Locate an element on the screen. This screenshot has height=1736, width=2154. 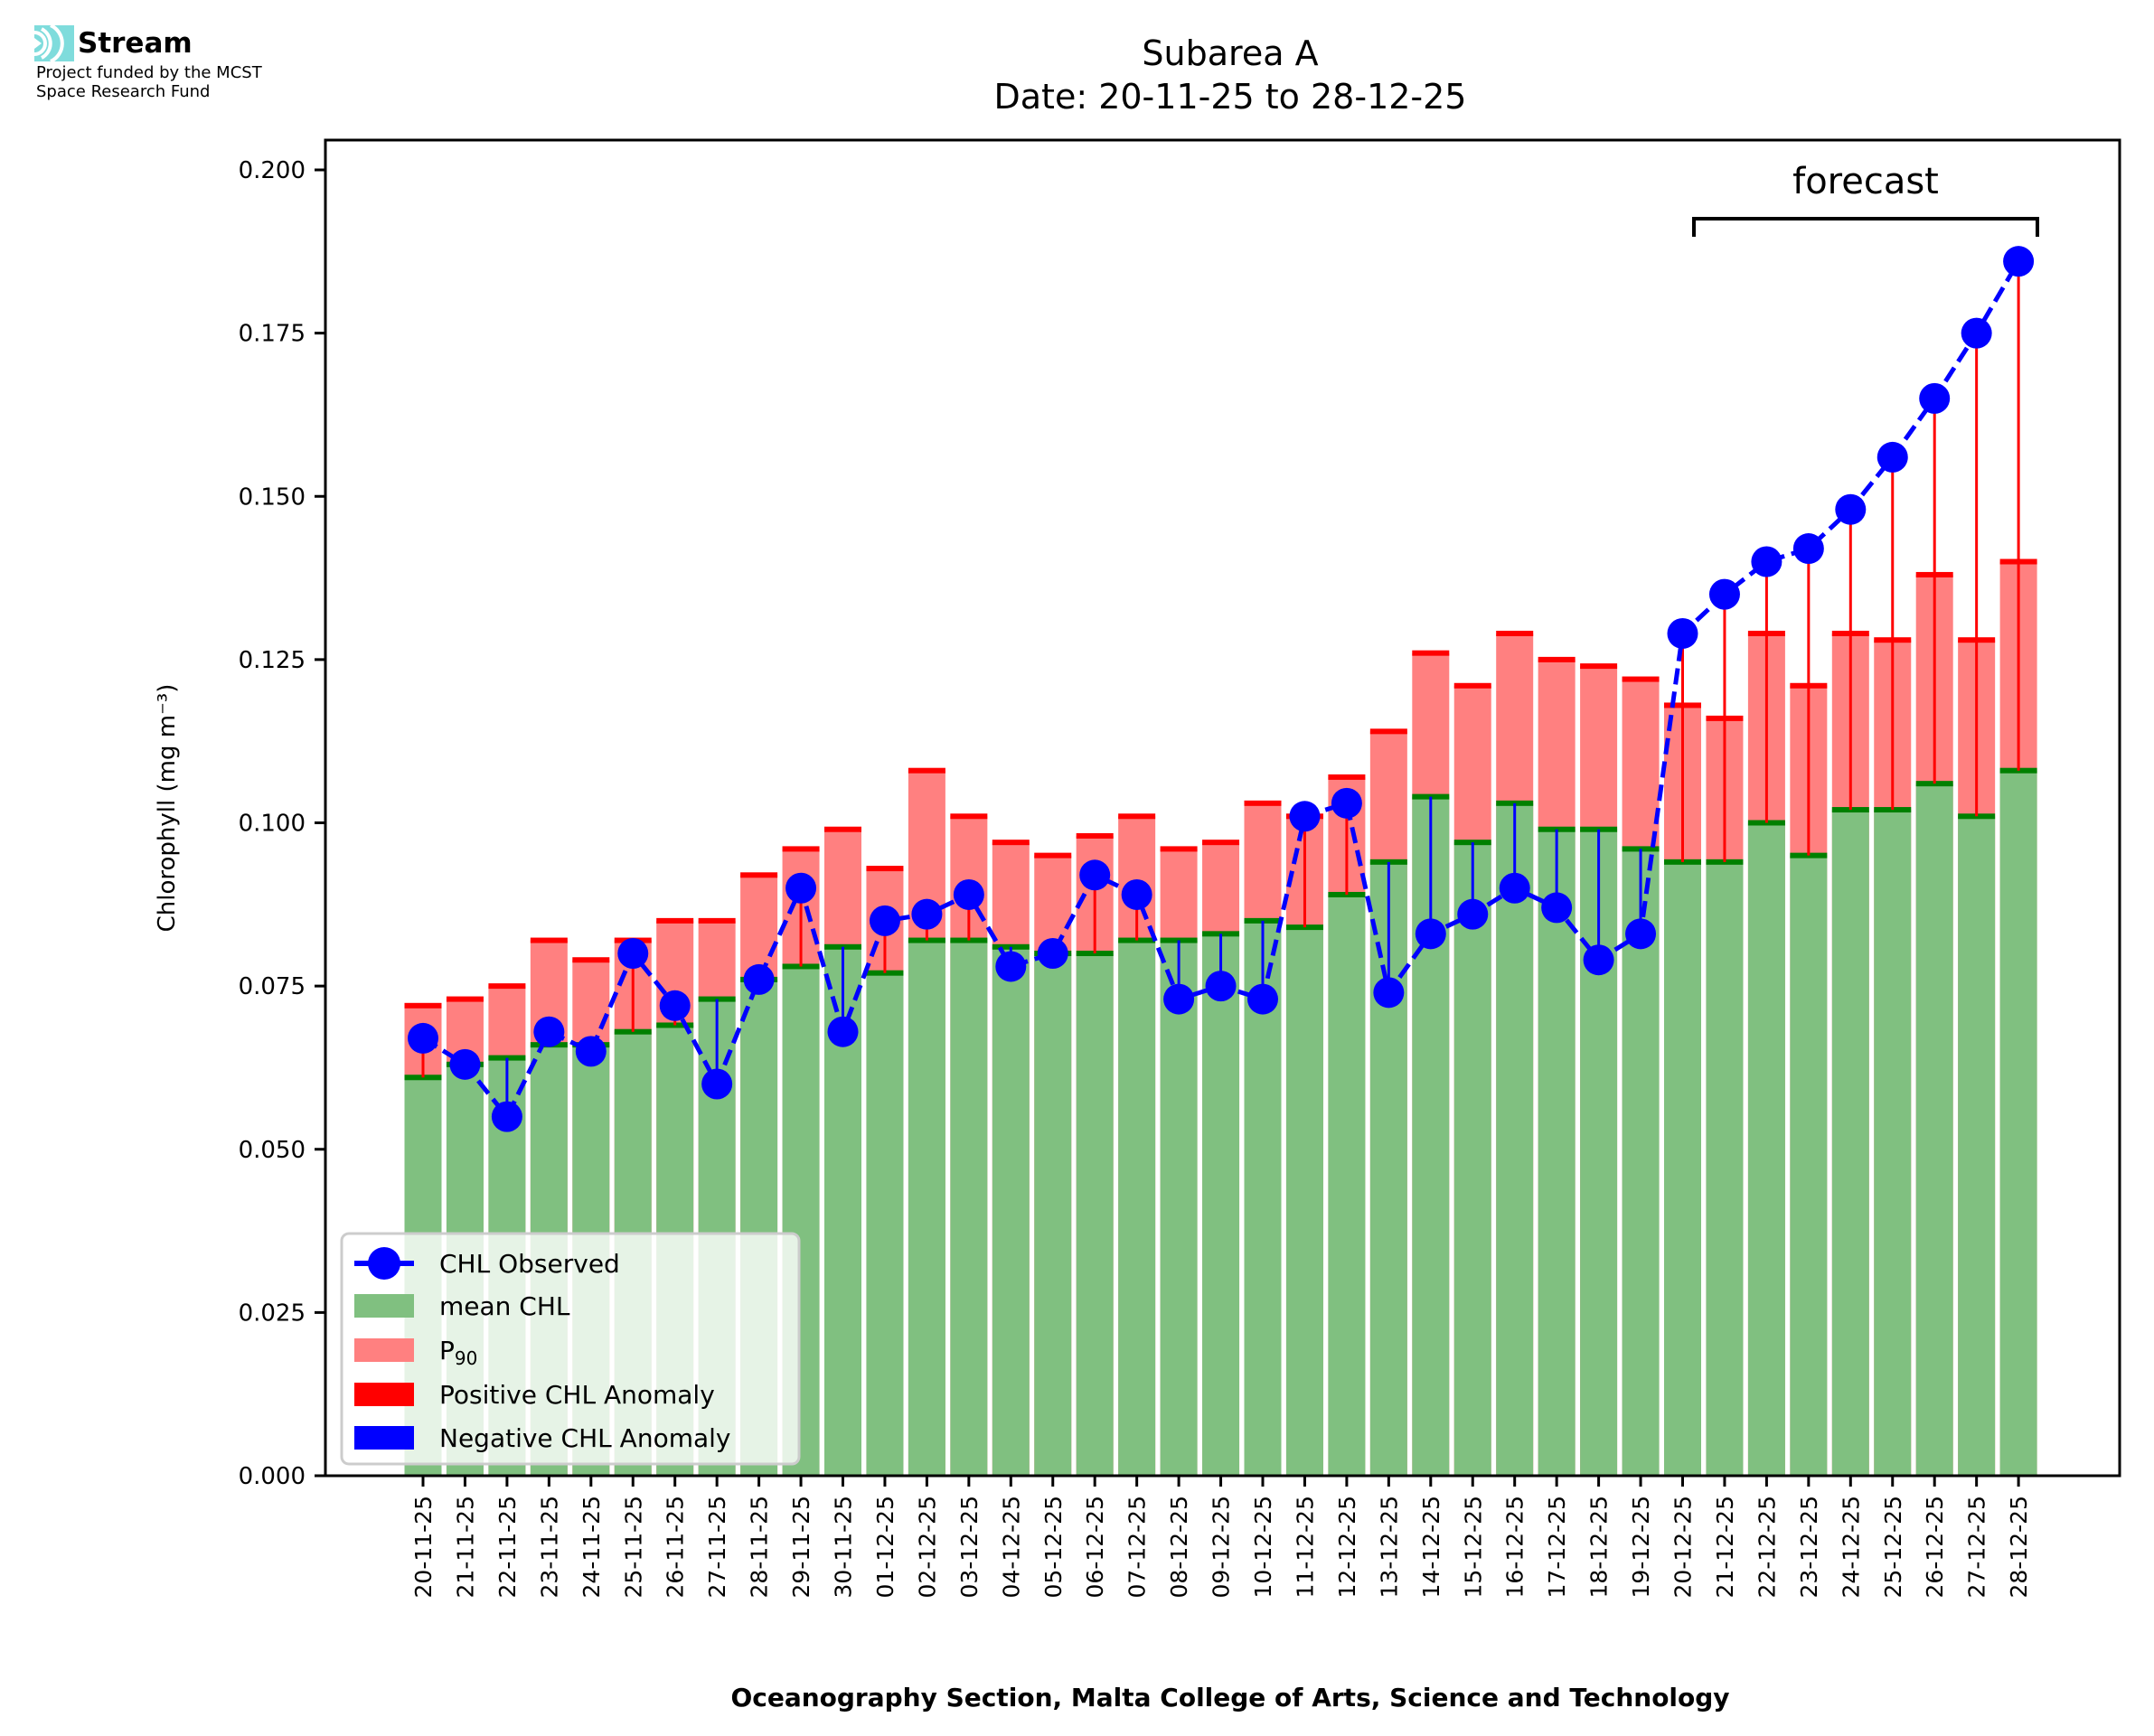
x-tick-label: 02-12-25 is located at coordinates (927, 1547).